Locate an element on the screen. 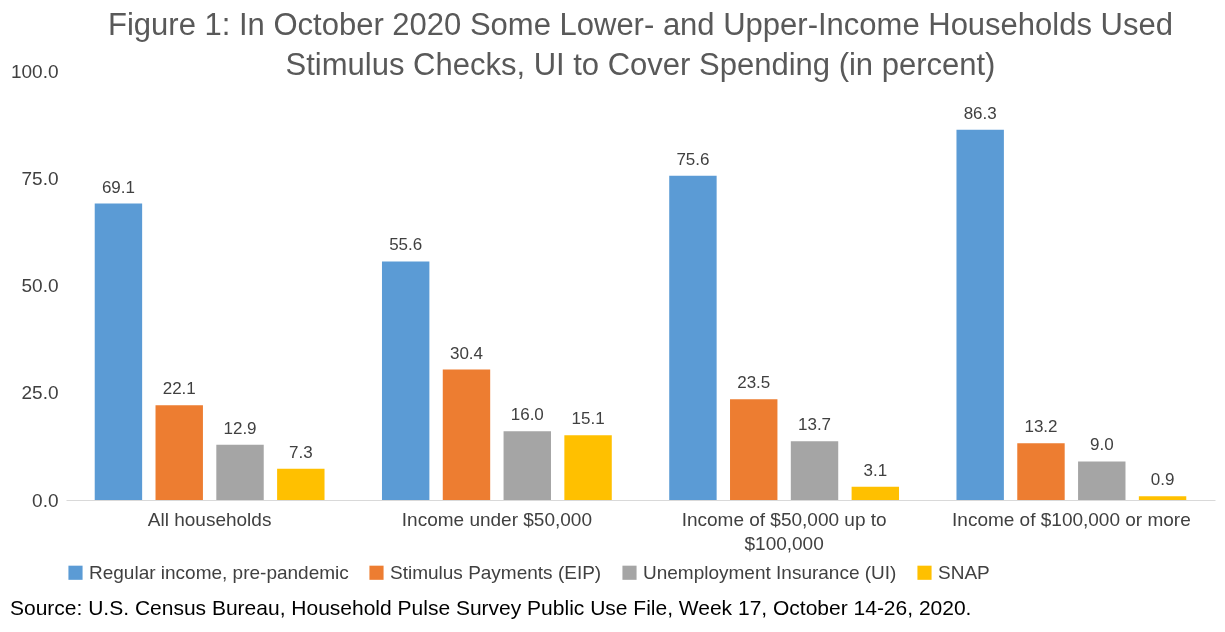 The width and height of the screenshot is (1225, 632). y-tick-label: 100.0 is located at coordinates (34, 71).